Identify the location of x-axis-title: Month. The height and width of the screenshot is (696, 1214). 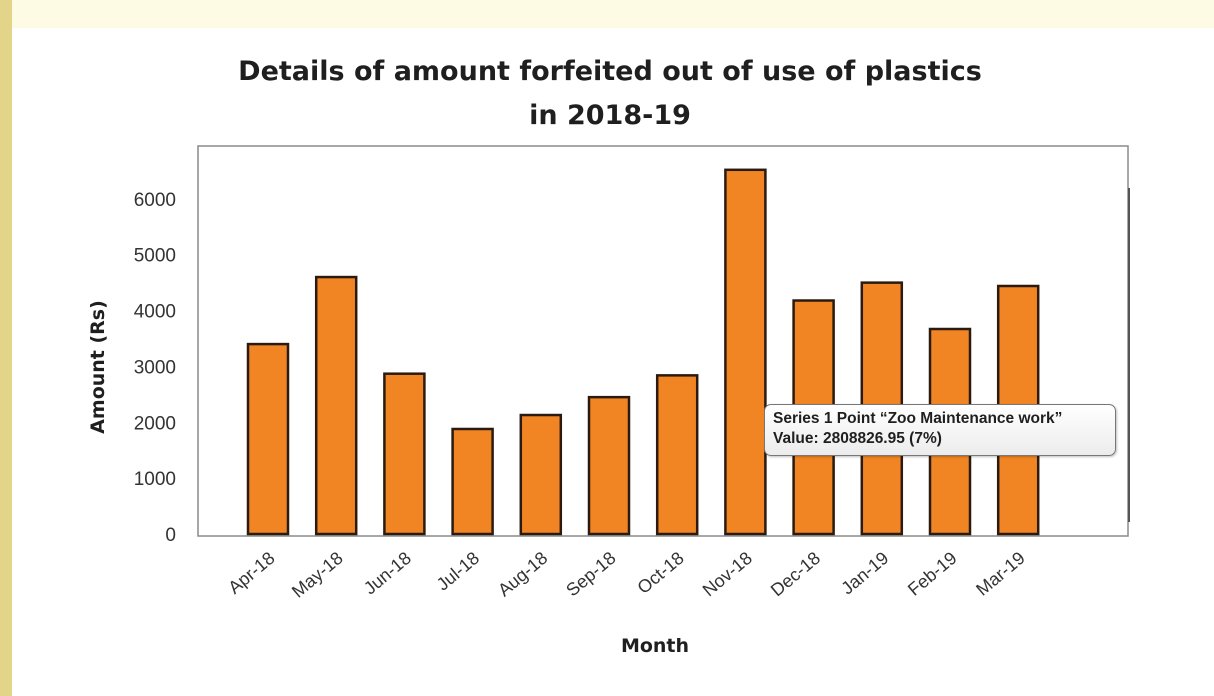
(655, 646).